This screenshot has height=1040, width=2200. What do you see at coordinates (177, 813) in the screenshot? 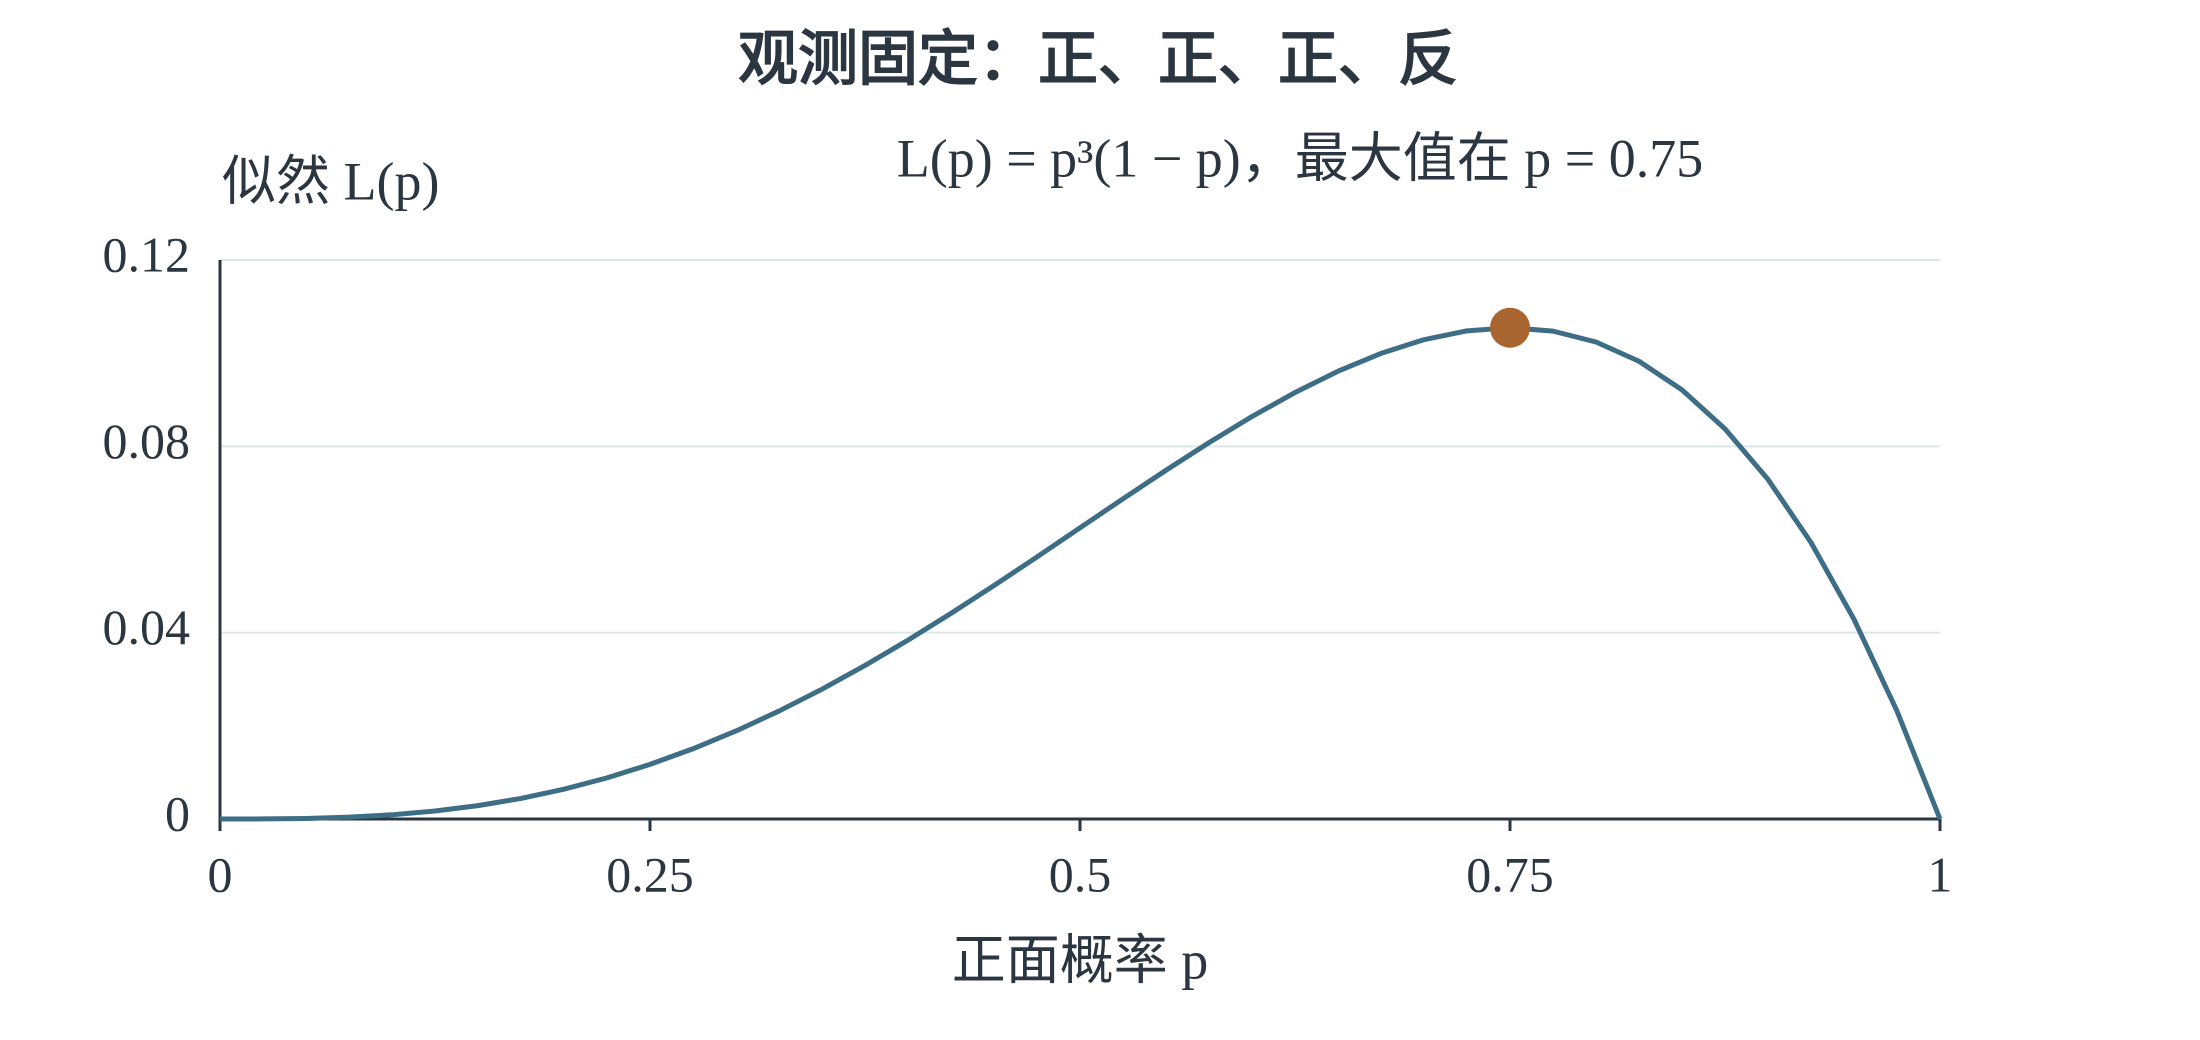
I see `y-tick-label: 0` at bounding box center [177, 813].